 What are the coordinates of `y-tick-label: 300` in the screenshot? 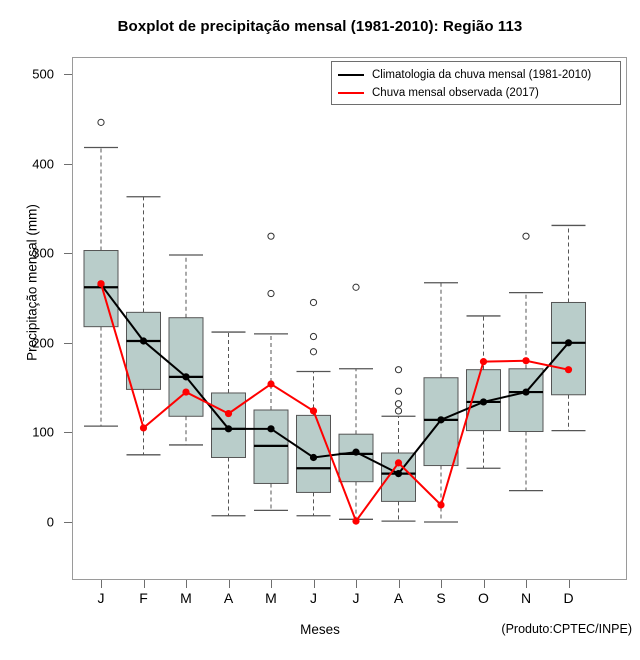 It's located at (43, 253).